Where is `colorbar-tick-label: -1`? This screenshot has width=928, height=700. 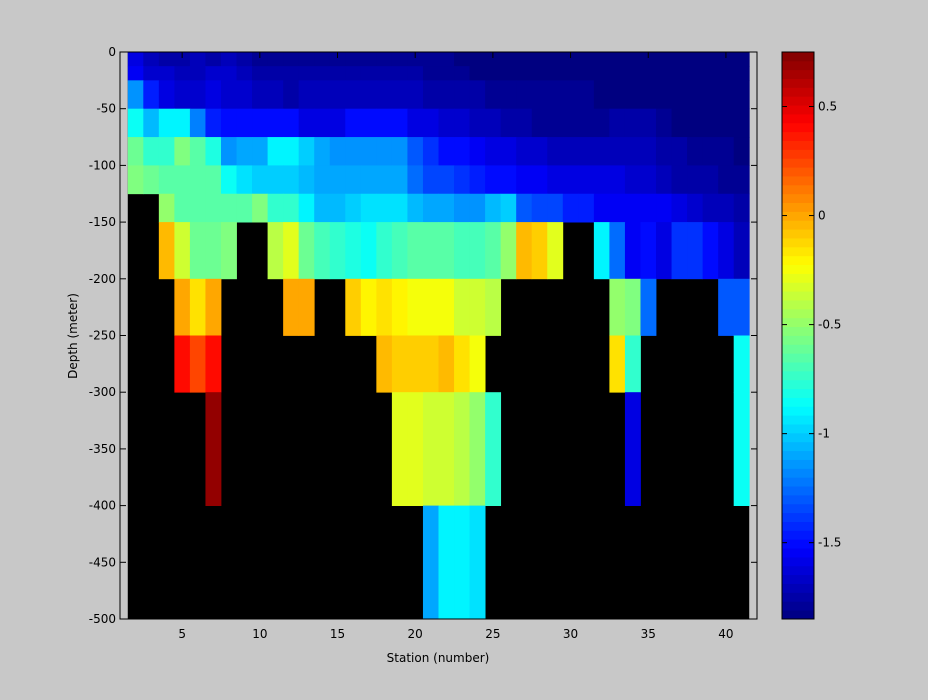
colorbar-tick-label: -1 is located at coordinates (824, 434).